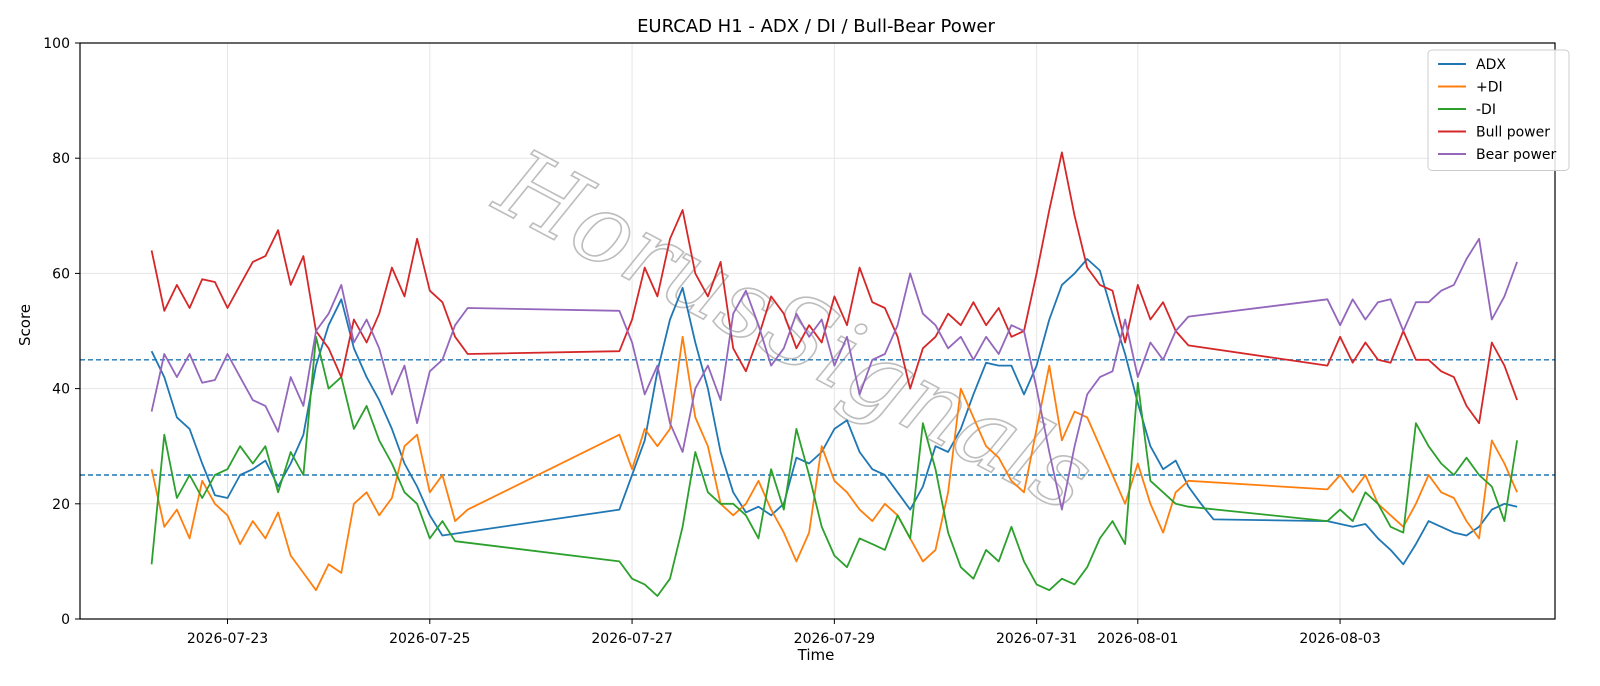  Describe the element at coordinates (1339, 639) in the screenshot. I see `x-tick-label: 2026-08-03` at that location.